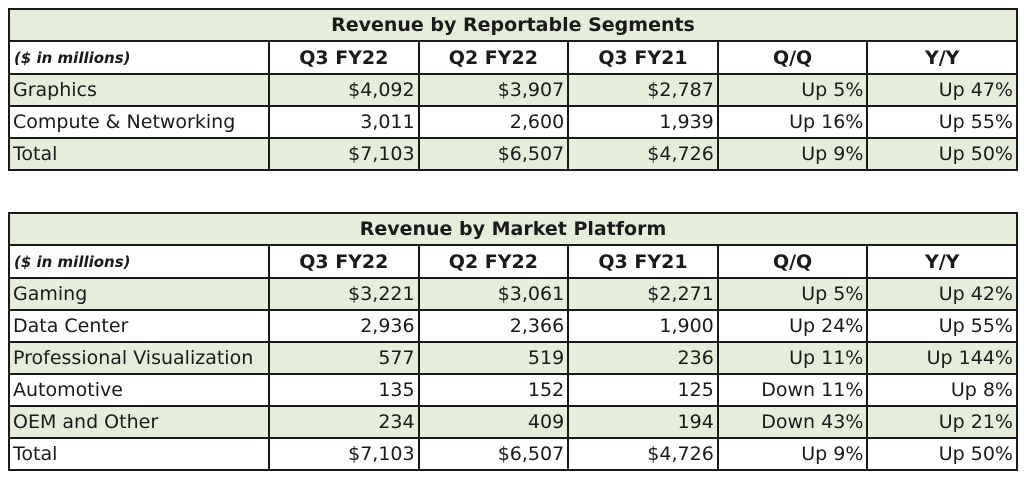 Image resolution: width=1024 pixels, height=491 pixels. What do you see at coordinates (139, 326) in the screenshot?
I see `row-label: Data Center` at bounding box center [139, 326].